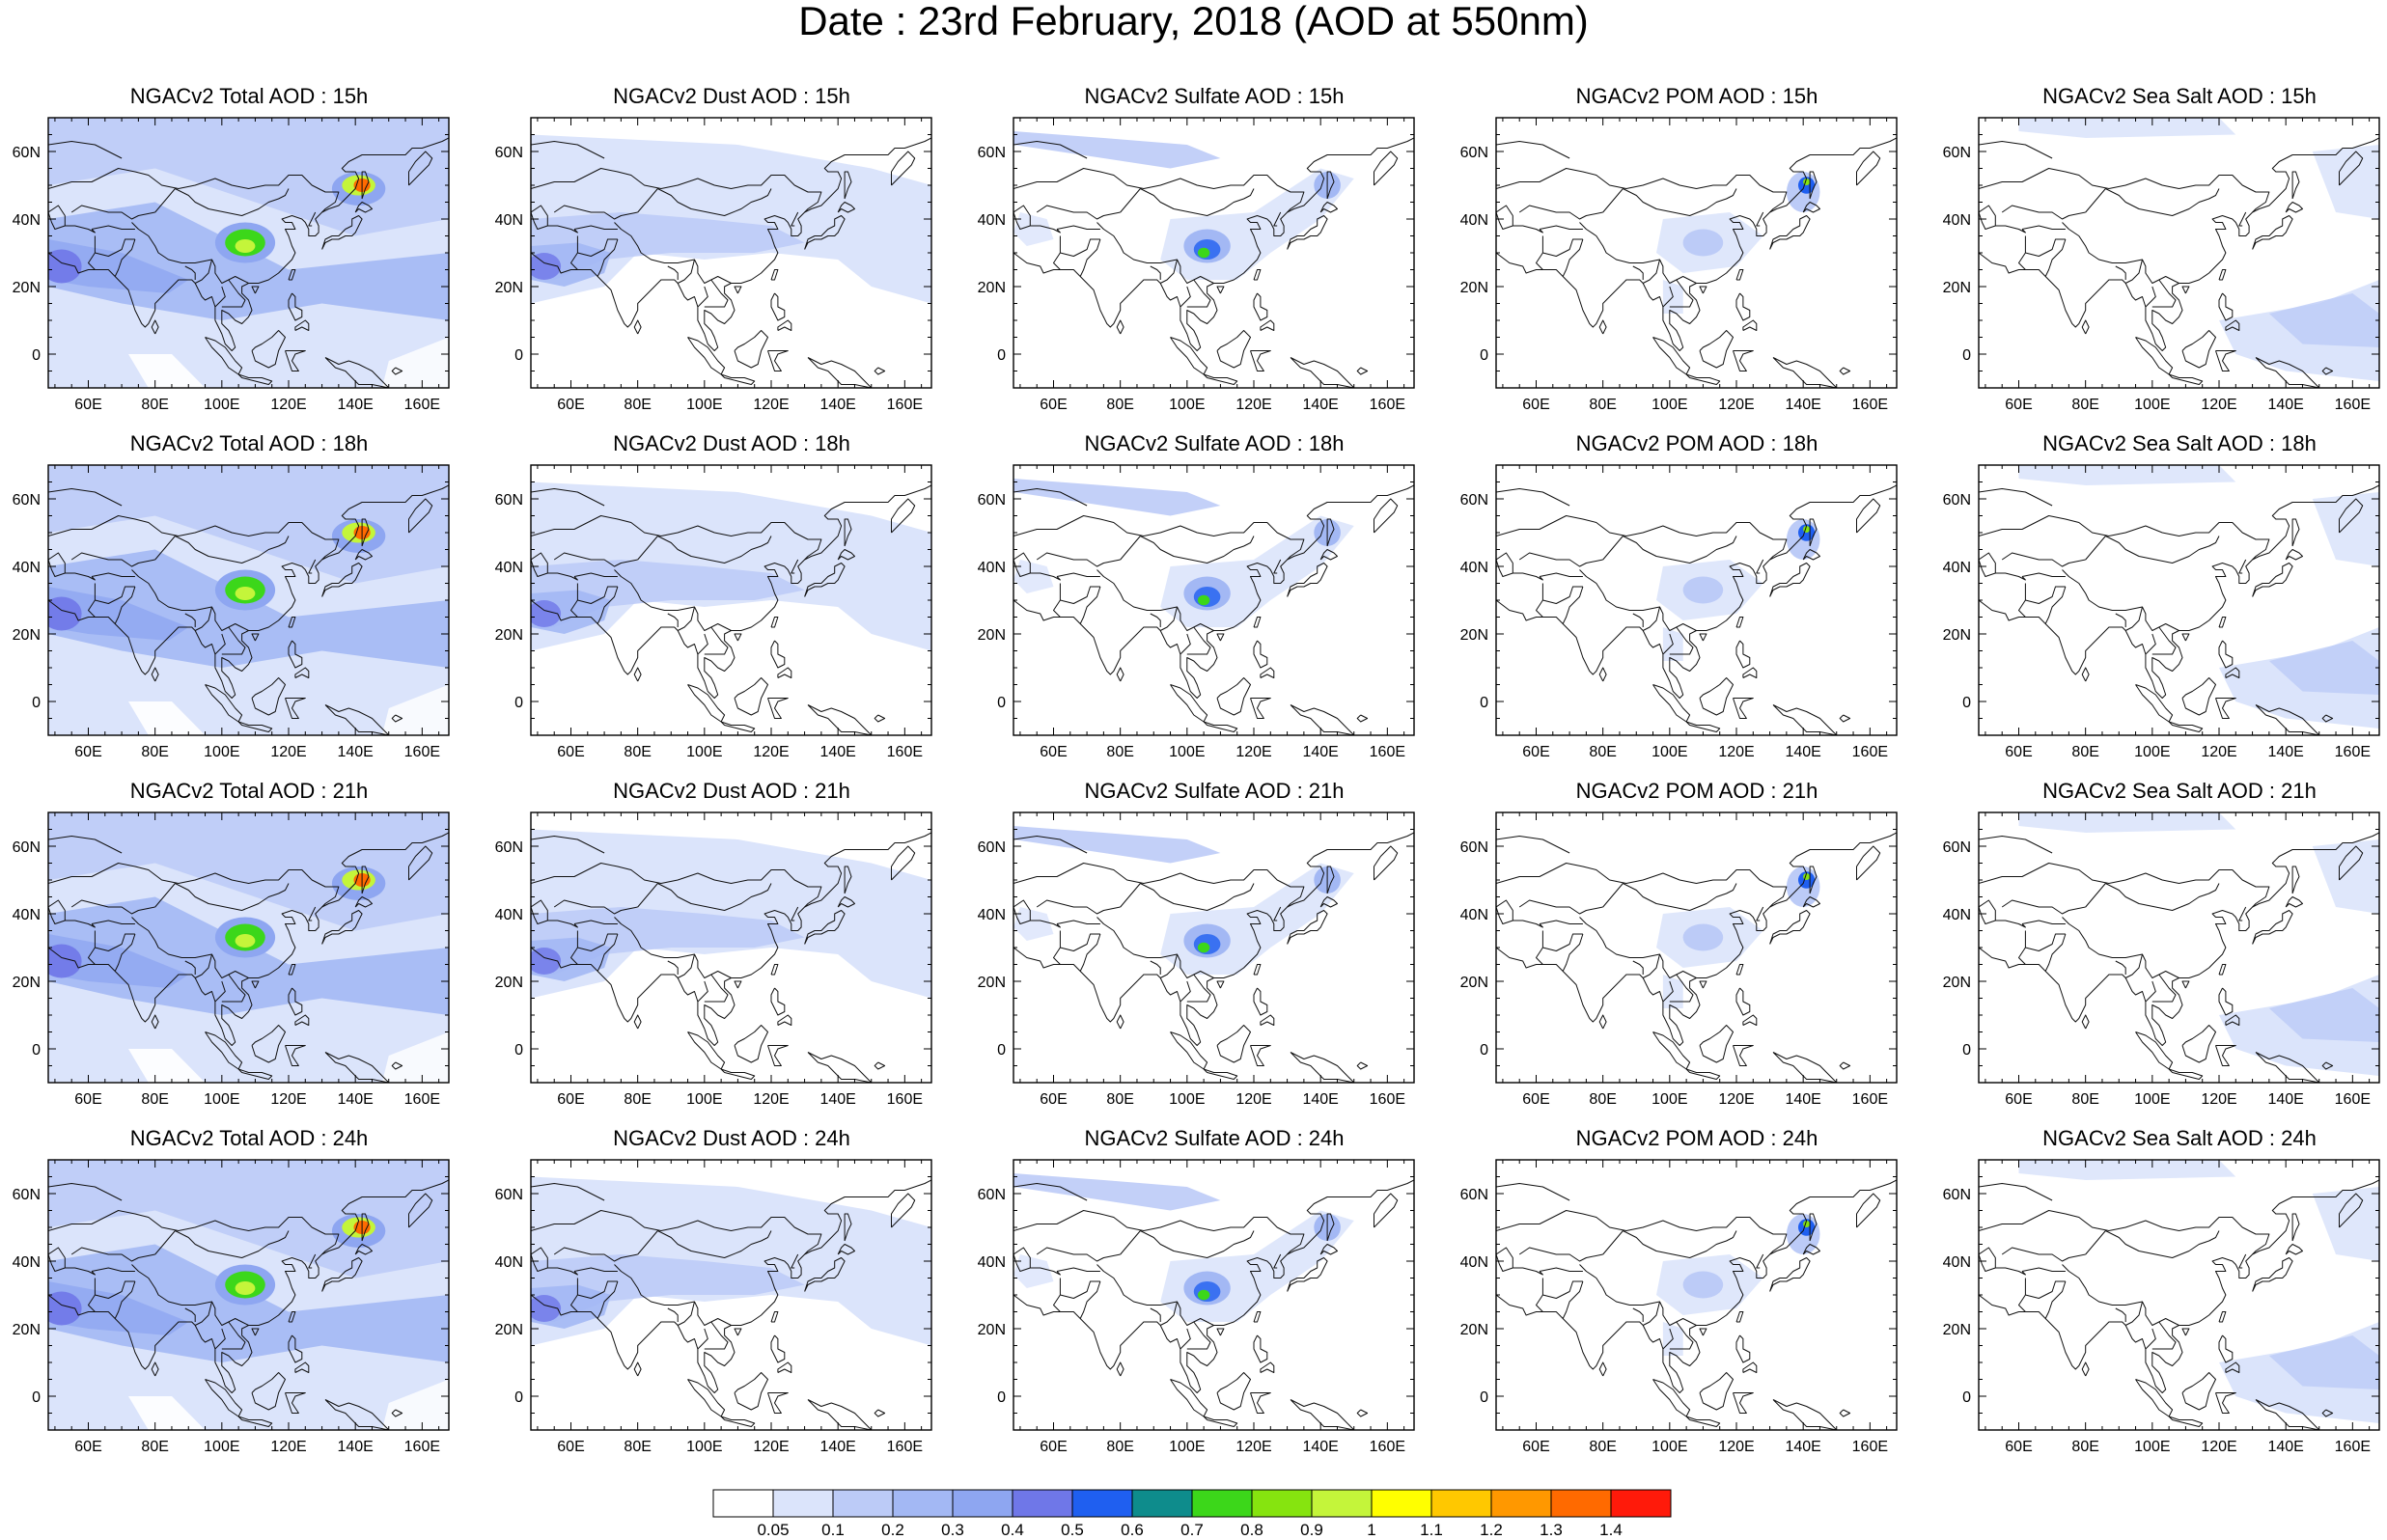 Image resolution: width=2387 pixels, height=1540 pixels. Describe the element at coordinates (249, 791) in the screenshot. I see `panel-title: NGACv2 Total AOD : 21h` at that location.